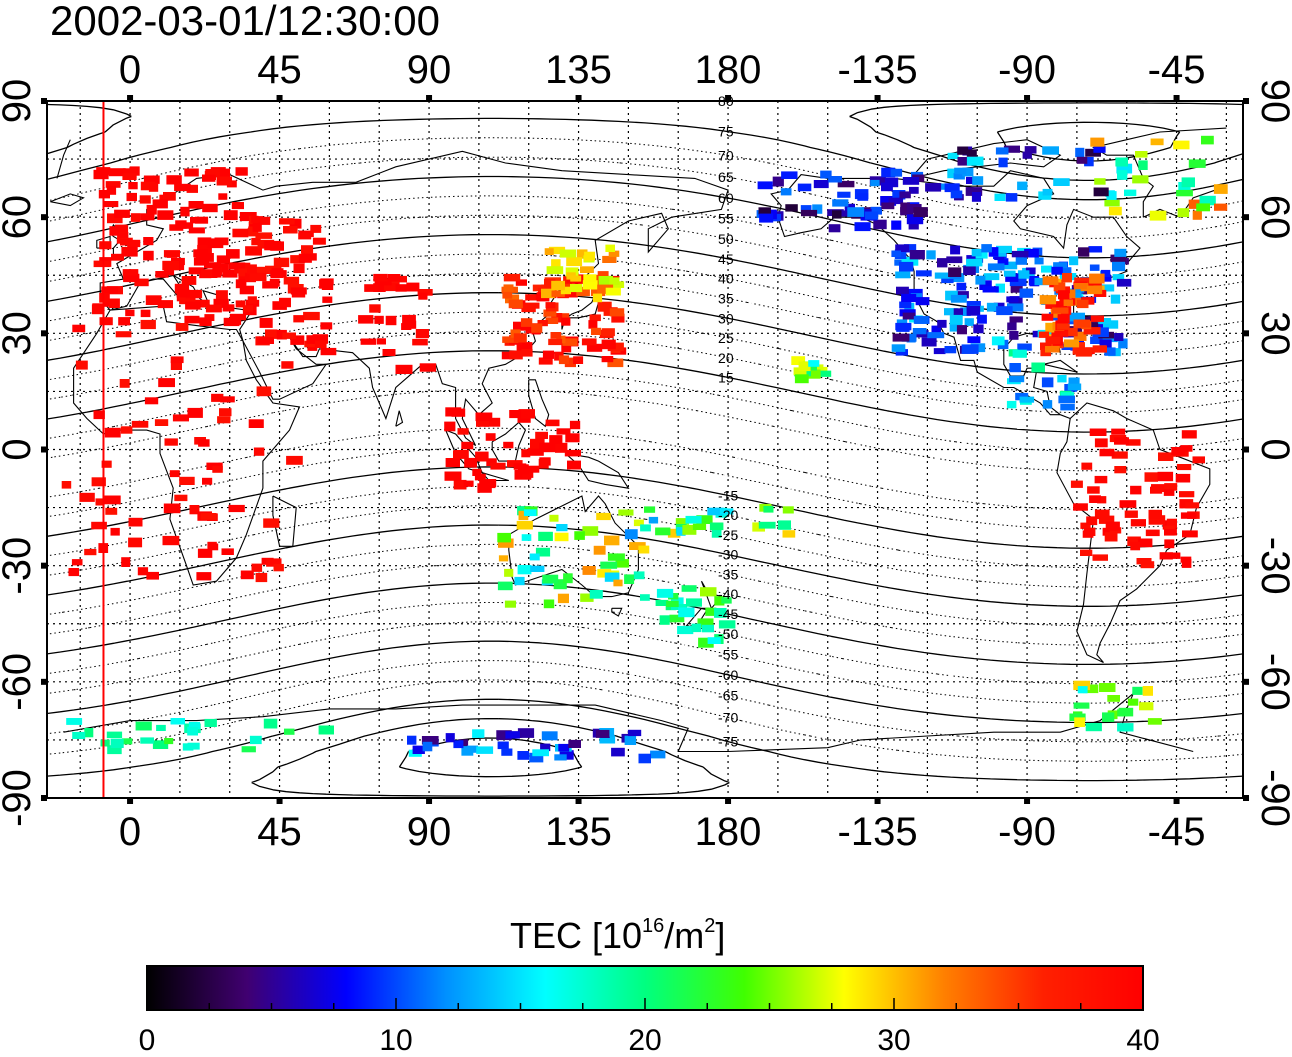  Describe the element at coordinates (728, 70) in the screenshot. I see `top-lon-label: 180` at that location.